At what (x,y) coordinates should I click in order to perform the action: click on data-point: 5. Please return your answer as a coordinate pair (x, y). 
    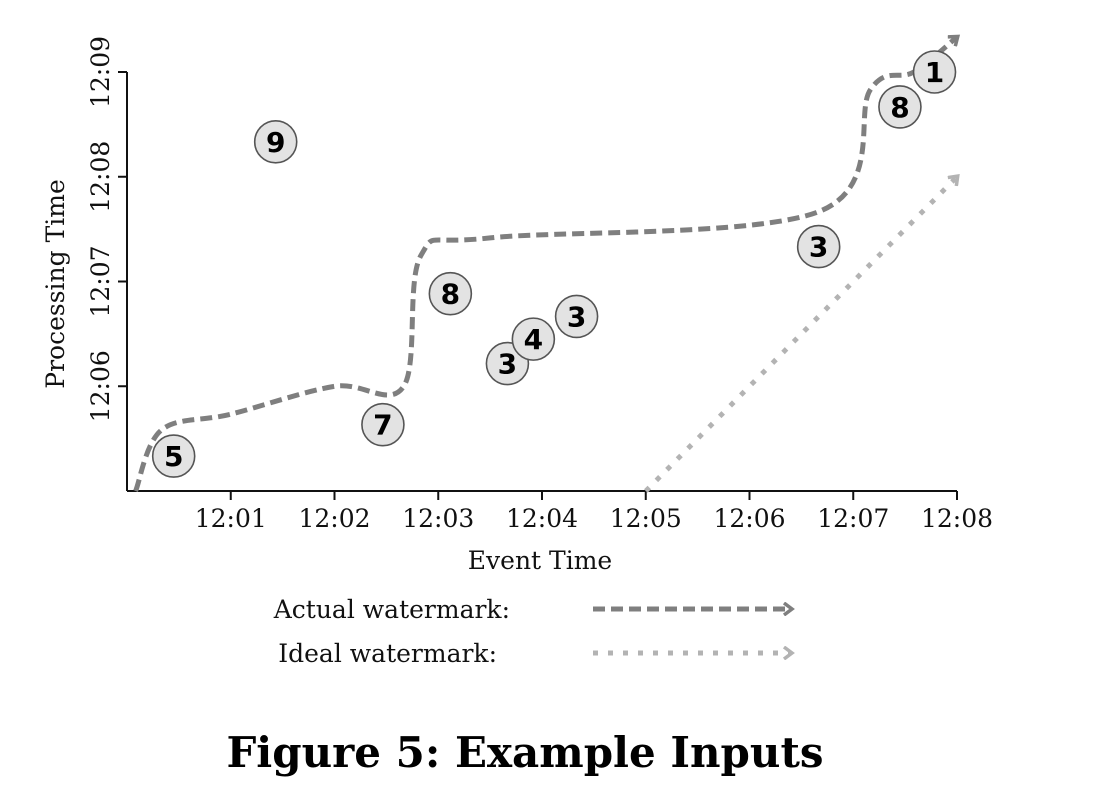
    Looking at the image, I should click on (173, 456).